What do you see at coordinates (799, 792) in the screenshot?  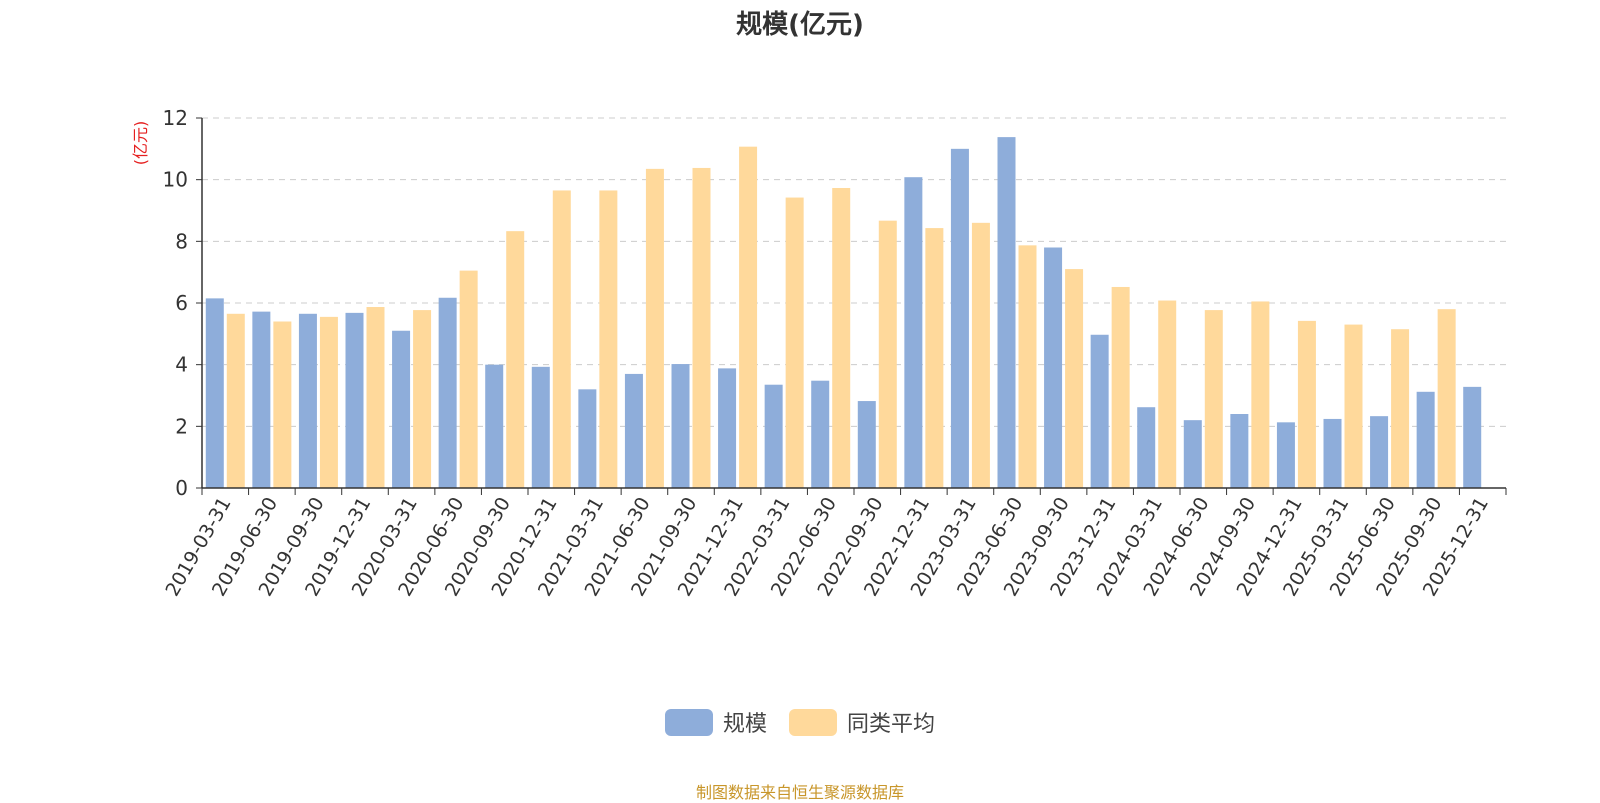 I see `source-note: 制图数据来自恒生聚源数据库` at bounding box center [799, 792].